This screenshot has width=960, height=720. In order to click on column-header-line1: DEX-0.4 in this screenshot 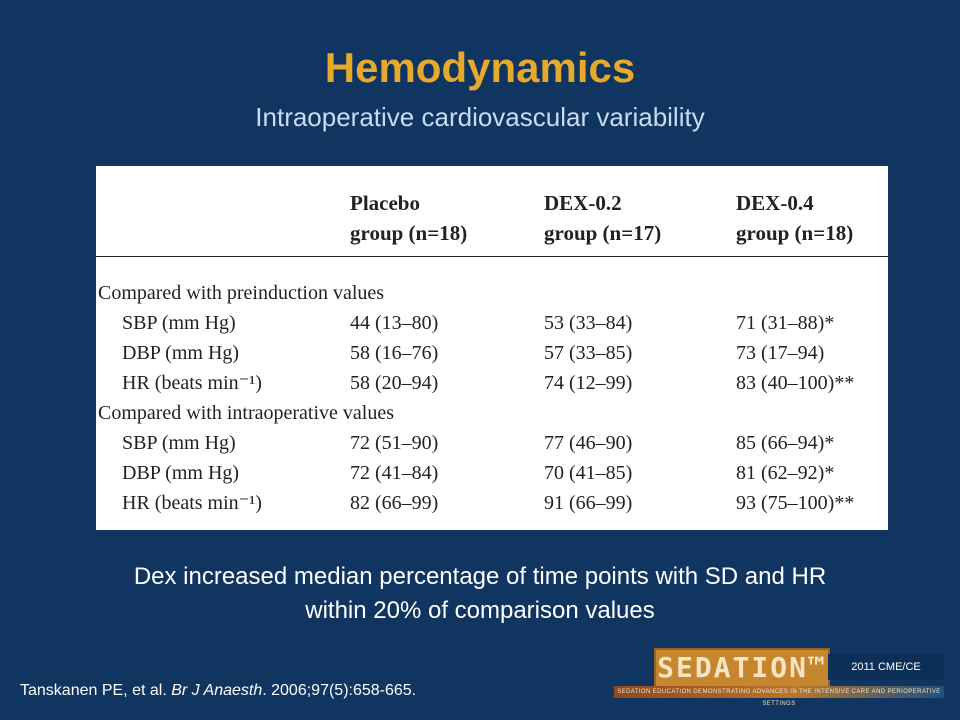, I will do `click(775, 203)`.